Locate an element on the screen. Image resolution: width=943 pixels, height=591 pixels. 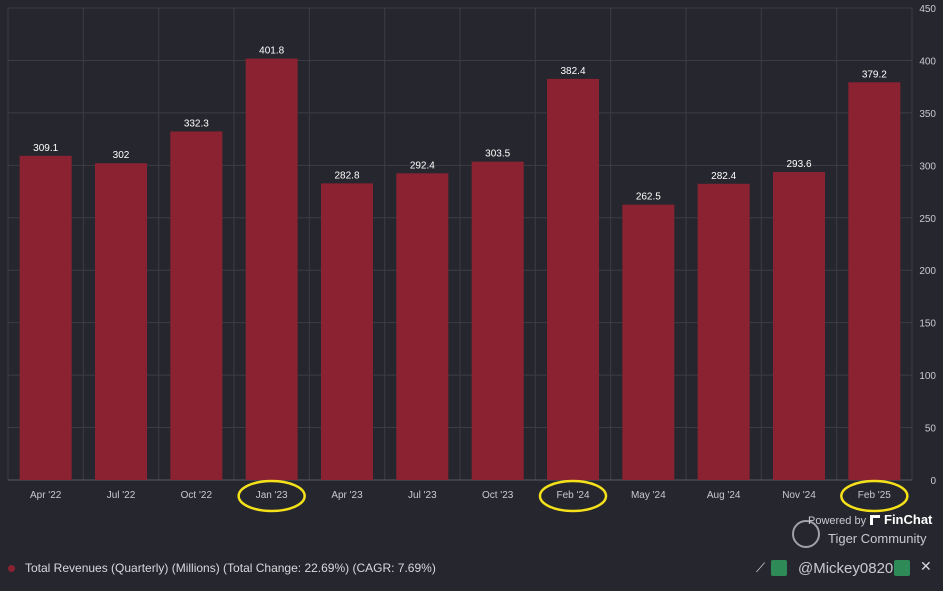
bar-value-label: 401.8 is located at coordinates (271, 51).